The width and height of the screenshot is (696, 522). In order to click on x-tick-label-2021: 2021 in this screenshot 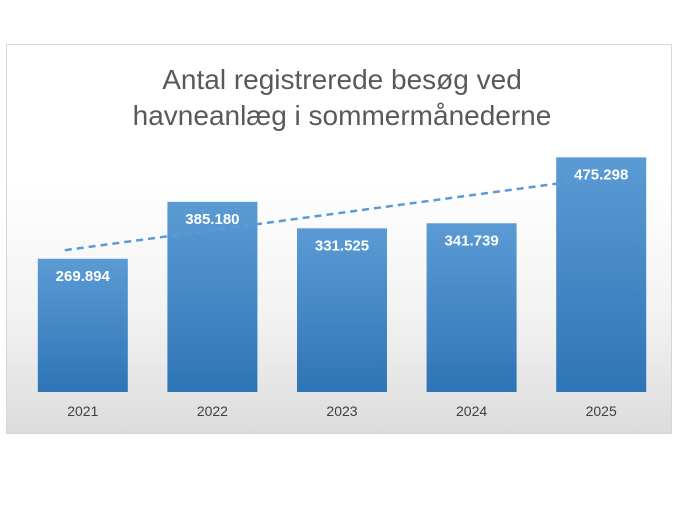, I will do `click(82, 411)`.